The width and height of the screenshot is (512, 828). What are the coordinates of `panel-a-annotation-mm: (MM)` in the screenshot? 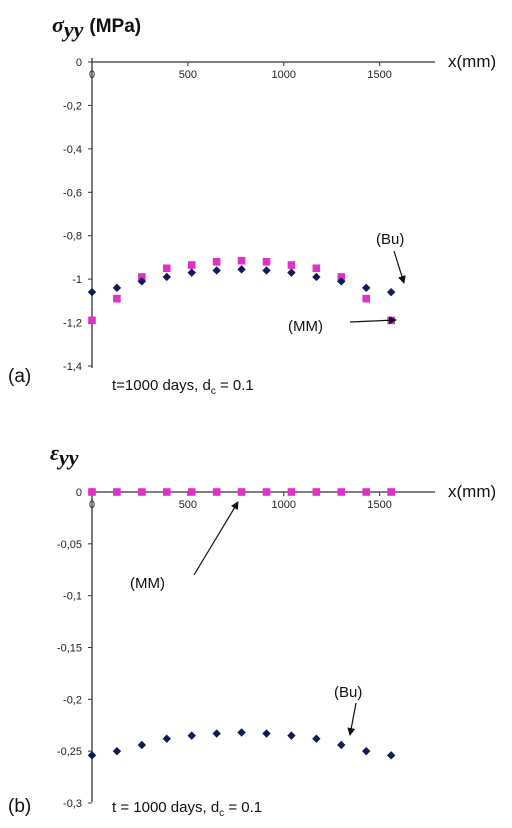 It's located at (305, 326).